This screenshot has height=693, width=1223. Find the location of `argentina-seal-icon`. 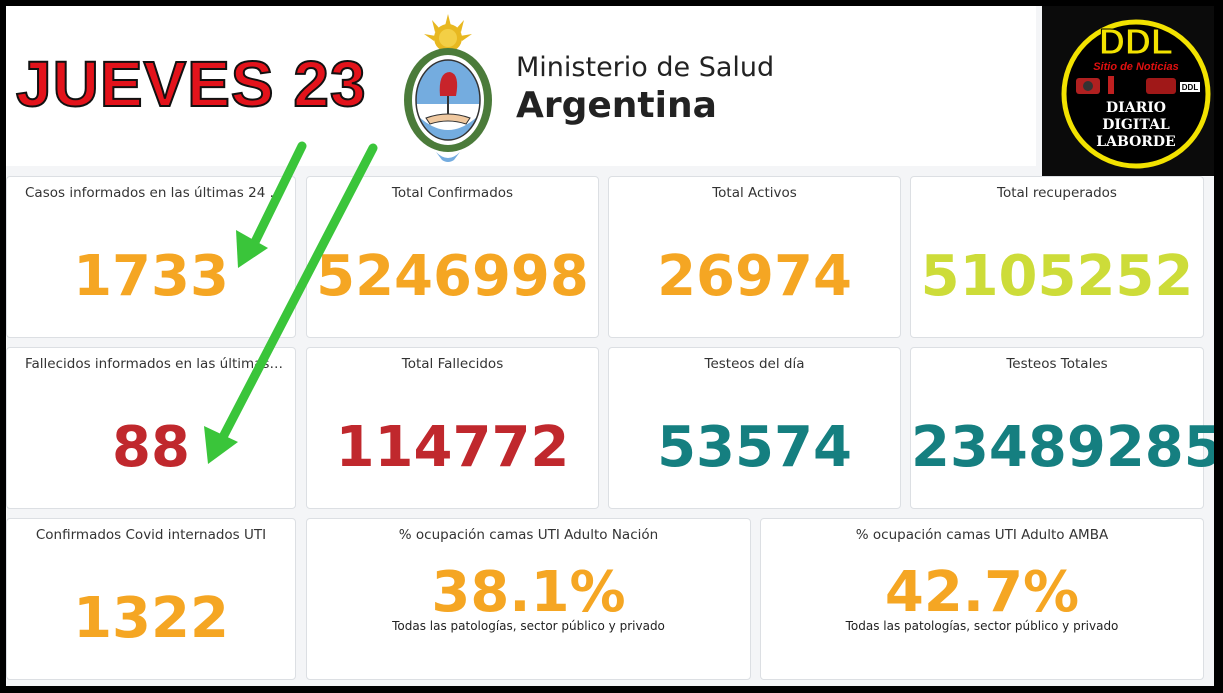

argentina-seal-icon is located at coordinates (448, 88).